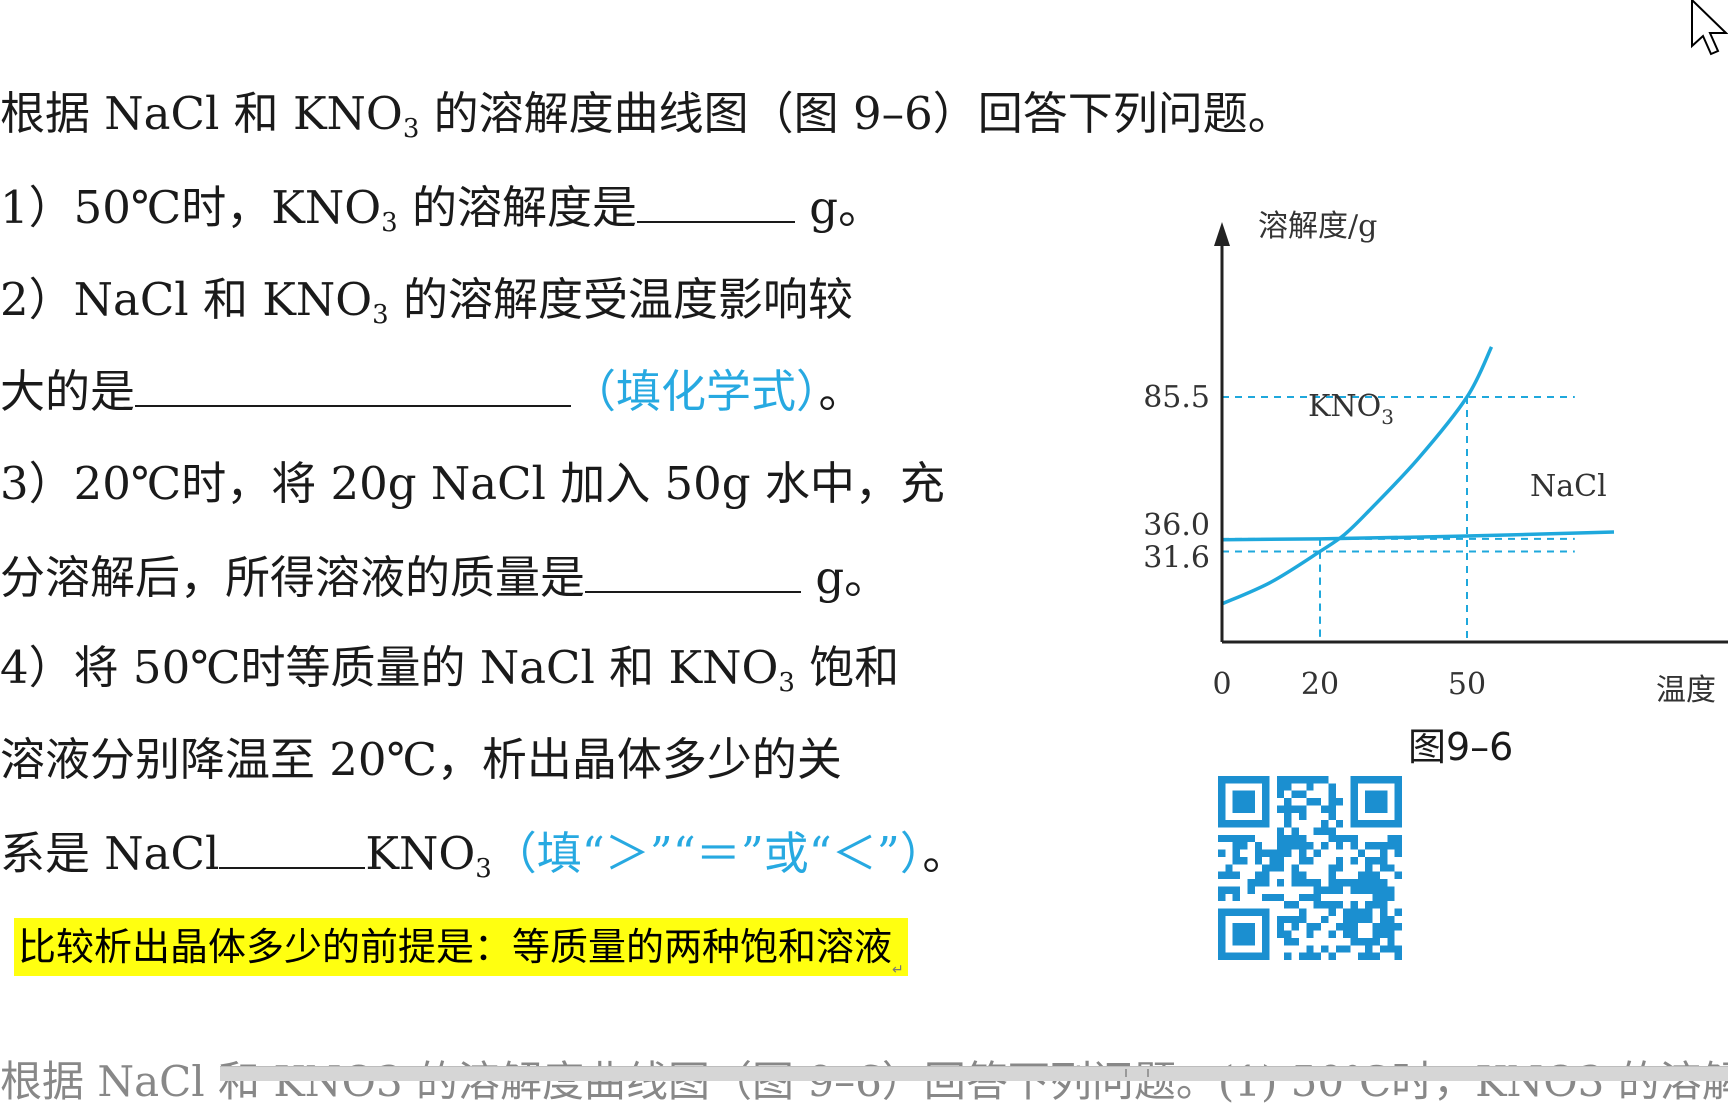  What do you see at coordinates (1176, 557) in the screenshot?
I see `y-tick-label-0: 31.6` at bounding box center [1176, 557].